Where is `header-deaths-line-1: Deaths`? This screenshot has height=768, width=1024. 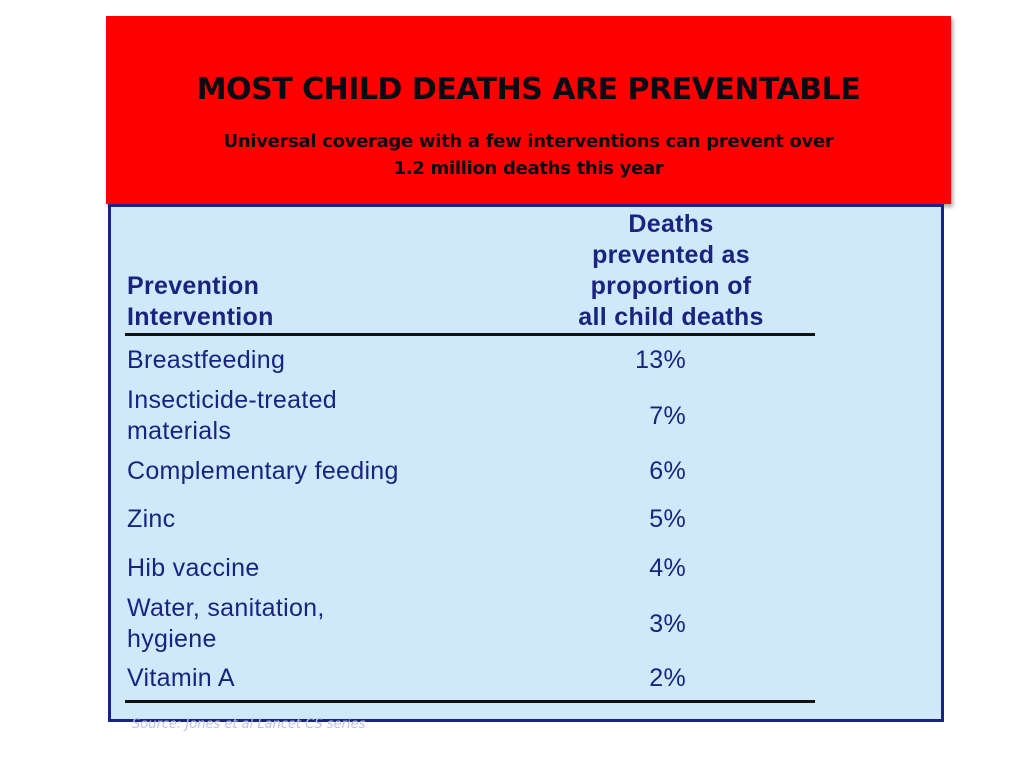
header-deaths-line-1: Deaths is located at coordinates (671, 224).